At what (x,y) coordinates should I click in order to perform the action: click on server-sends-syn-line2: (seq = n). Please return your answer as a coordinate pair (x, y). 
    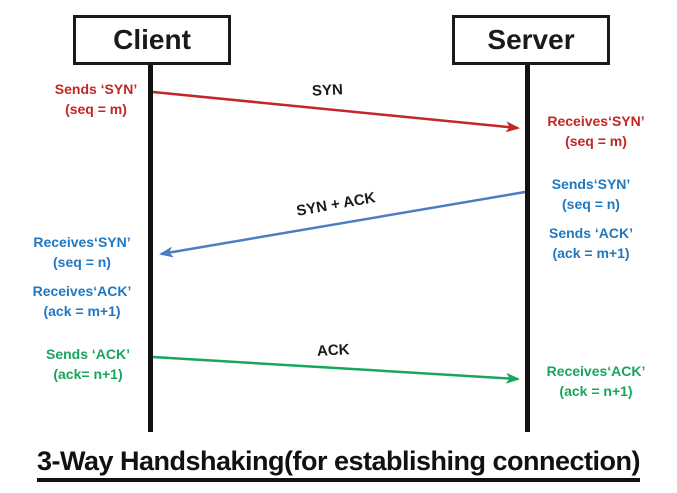
    Looking at the image, I should click on (591, 204).